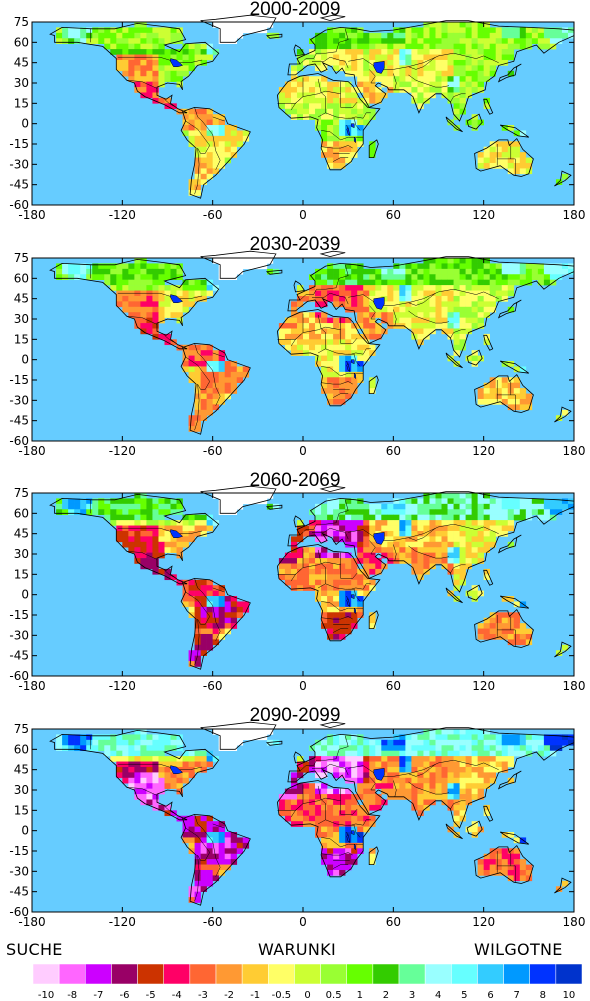 This screenshot has height=1001, width=590. Describe the element at coordinates (229, 995) in the screenshot. I see `legend-value-label: -2` at that location.